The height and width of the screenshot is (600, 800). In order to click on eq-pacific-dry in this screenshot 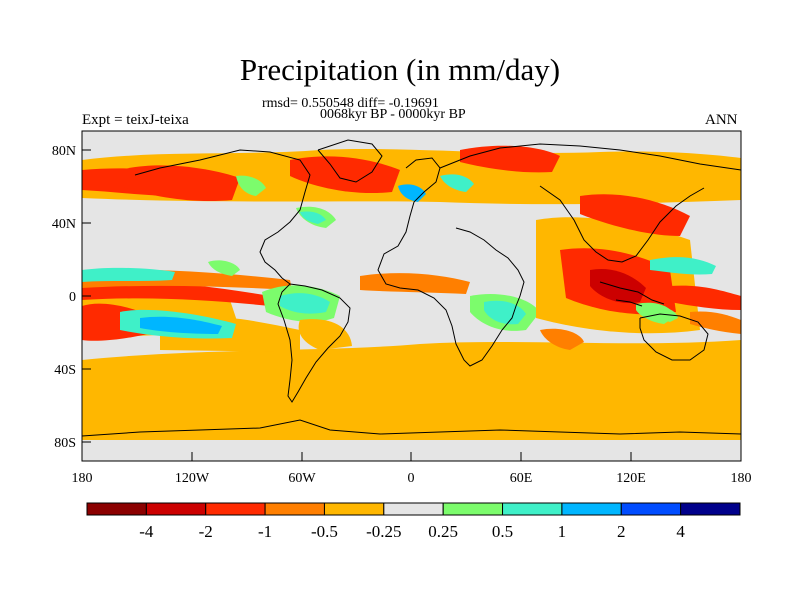, I will do `click(176, 293)`.